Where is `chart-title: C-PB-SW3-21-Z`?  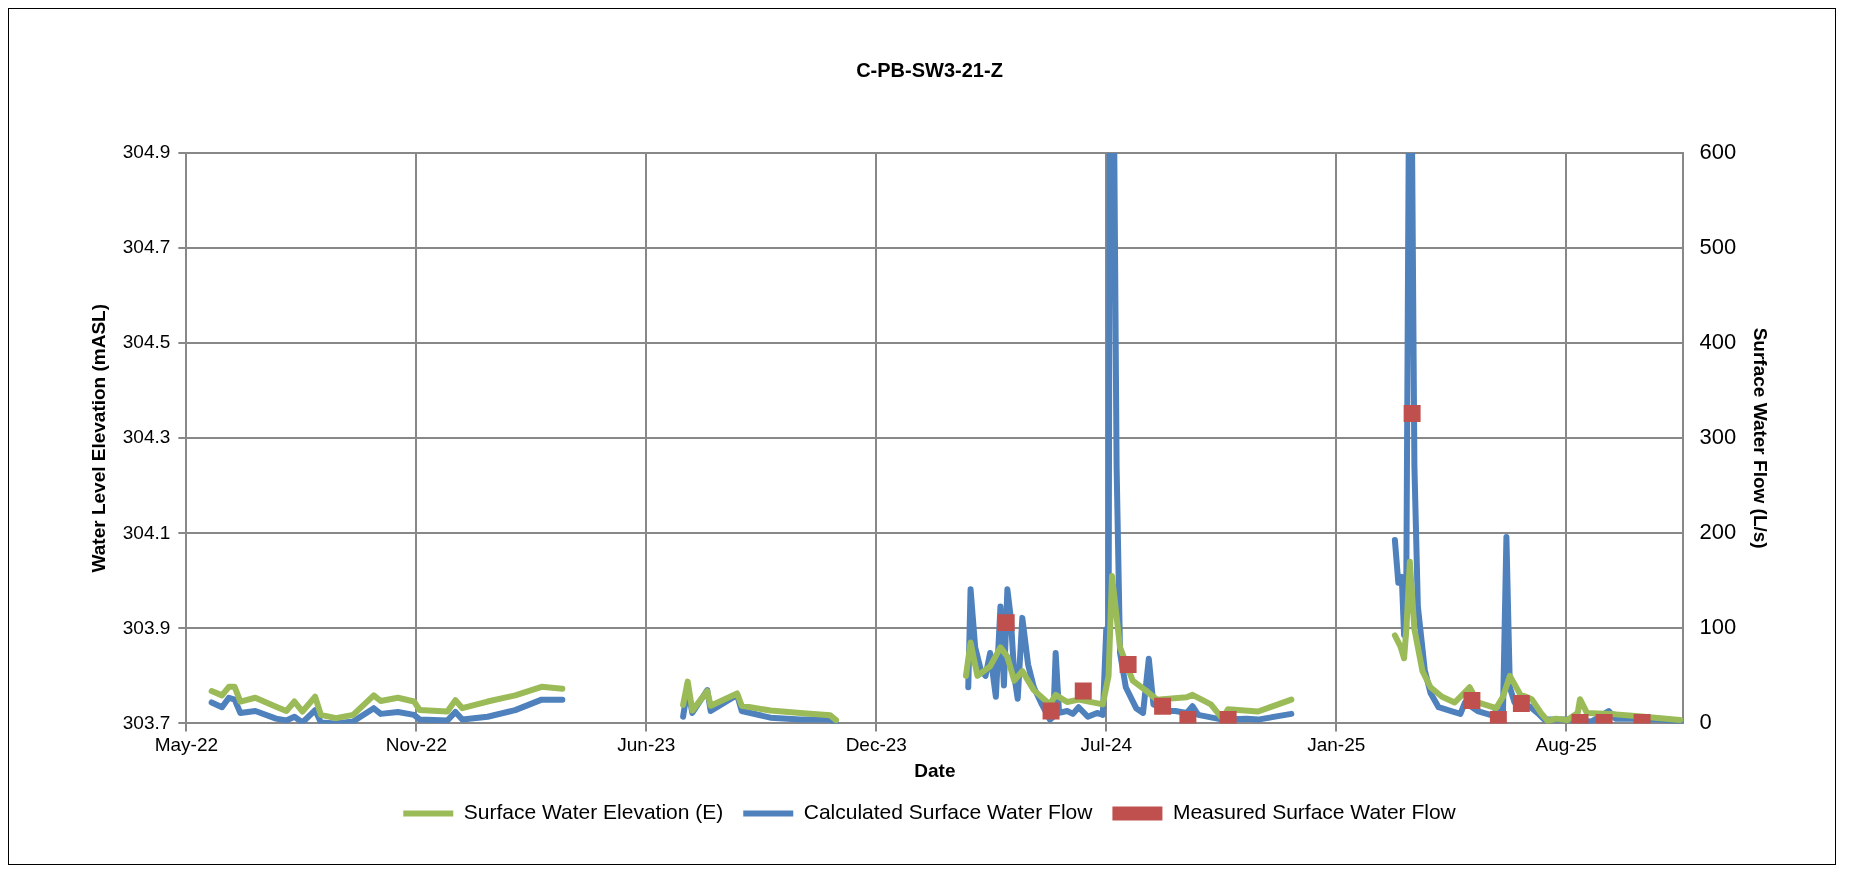
chart-title: C-PB-SW3-21-Z is located at coordinates (929, 69).